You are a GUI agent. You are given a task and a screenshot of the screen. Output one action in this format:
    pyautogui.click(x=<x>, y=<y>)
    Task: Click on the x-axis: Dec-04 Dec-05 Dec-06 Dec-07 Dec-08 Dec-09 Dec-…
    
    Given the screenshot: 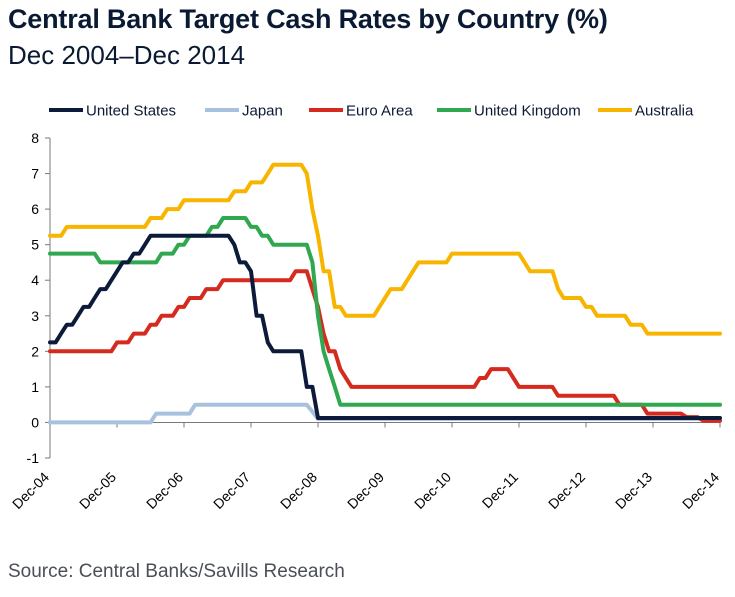 What is the action you would take?
    pyautogui.click(x=365, y=466)
    